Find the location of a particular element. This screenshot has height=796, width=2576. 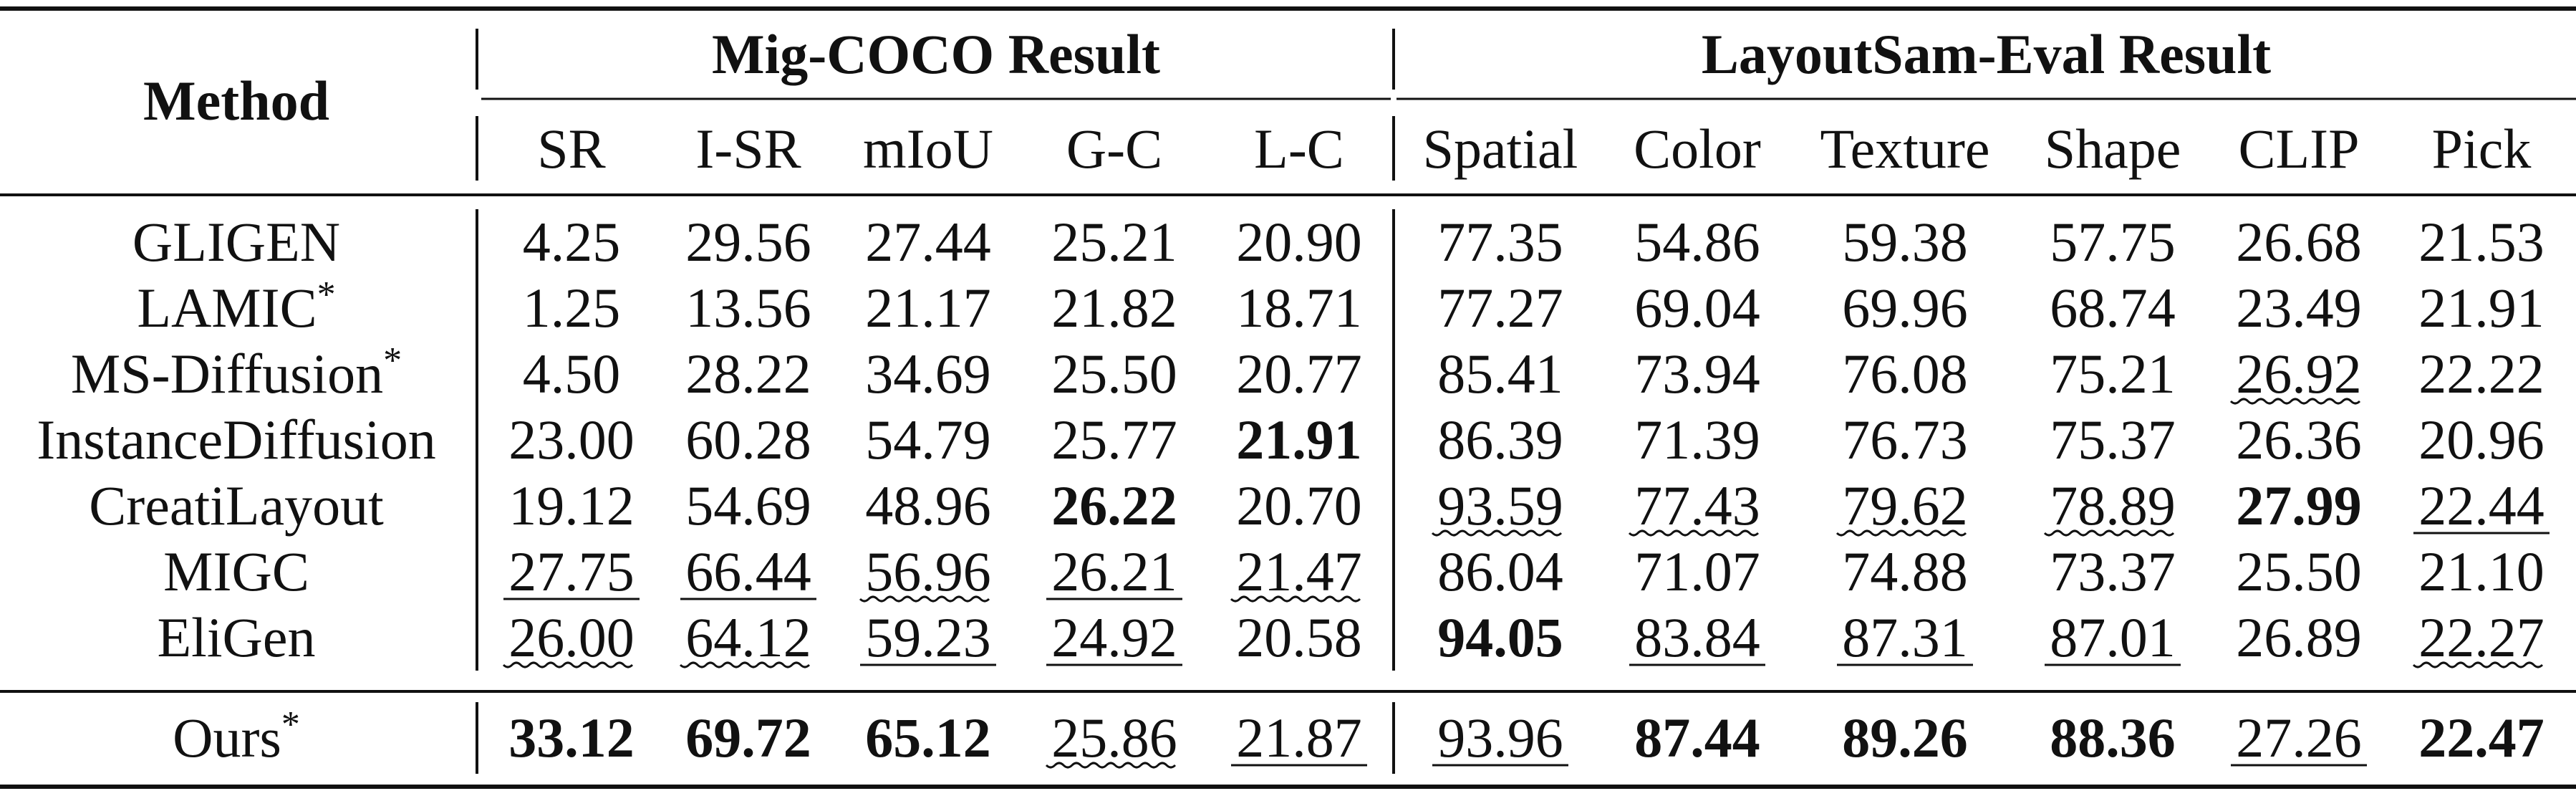

row-method-label: InstanceDiffusion is located at coordinates (236, 440).